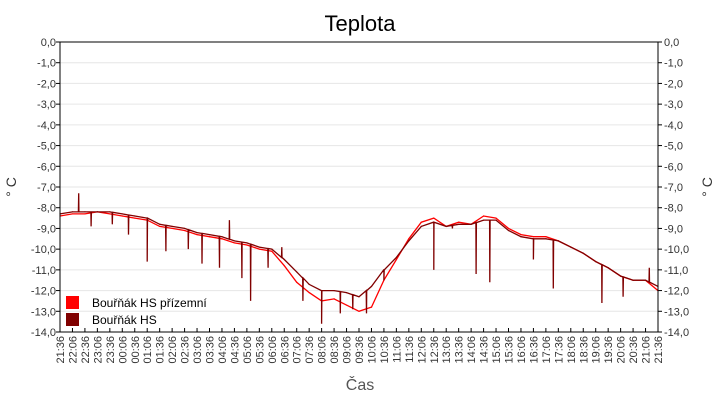  What do you see at coordinates (547, 350) in the screenshot?
I see `x-tick-label: 17:06` at bounding box center [547, 350].